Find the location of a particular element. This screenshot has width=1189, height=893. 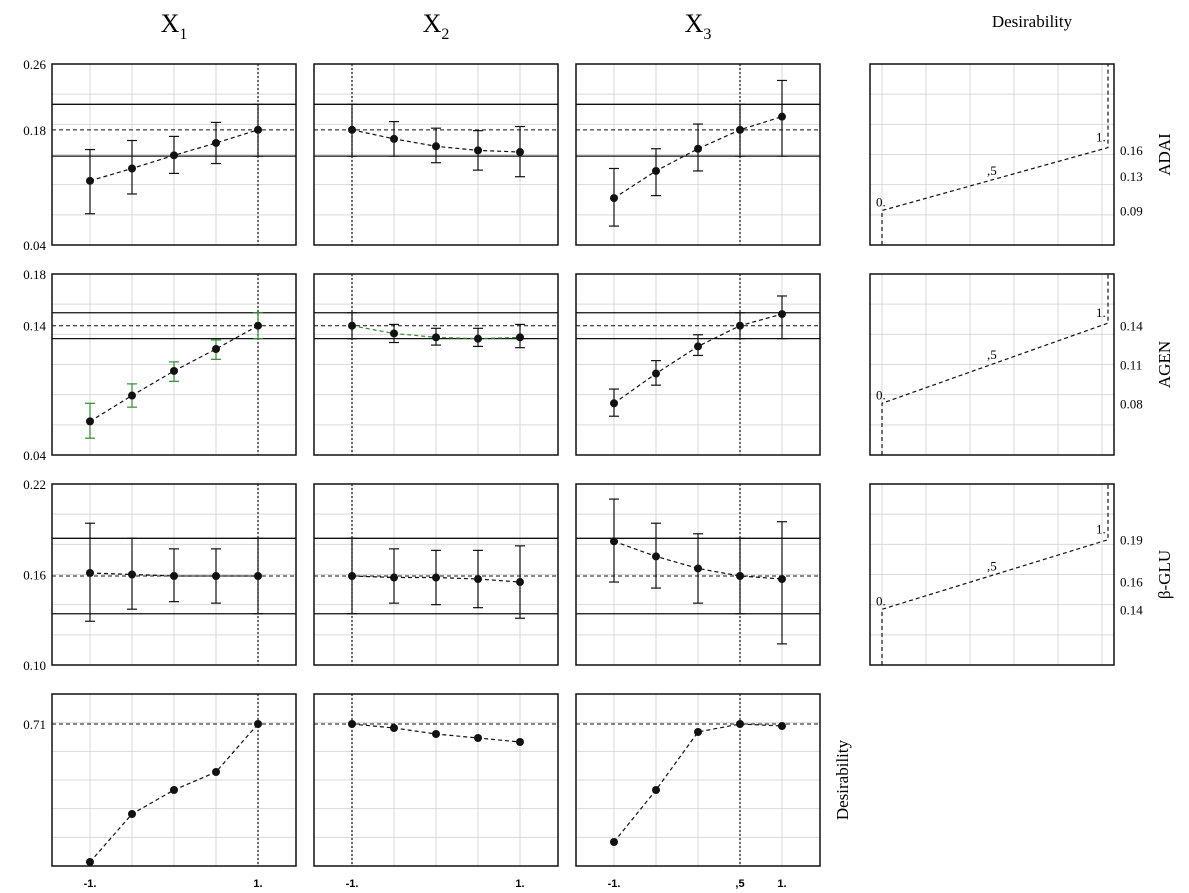

desirability-profile-line is located at coordinates (698, 783).